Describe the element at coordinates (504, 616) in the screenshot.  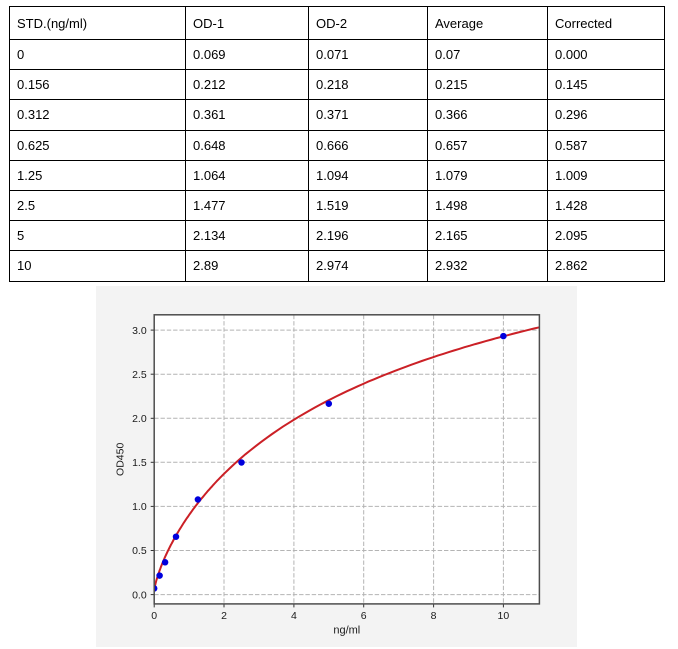
I see `svg-text: 10` at that location.